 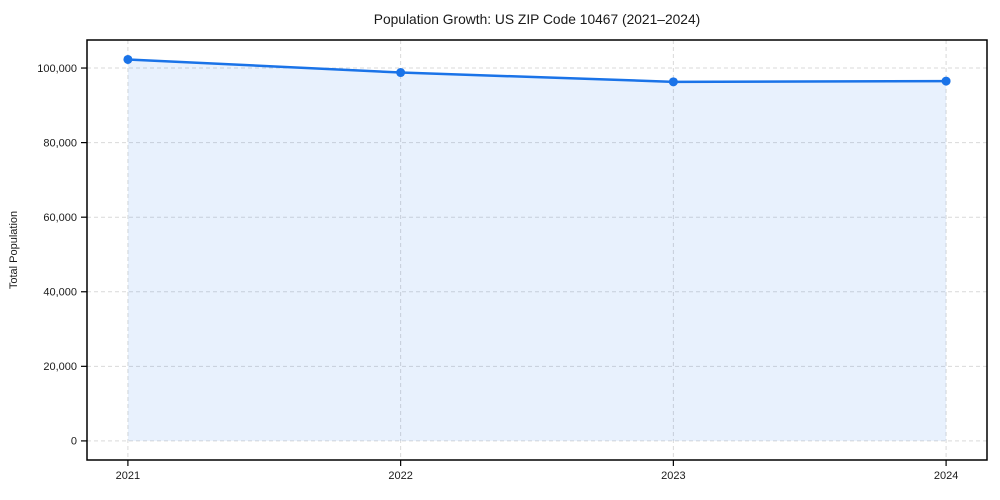 What do you see at coordinates (946, 476) in the screenshot?
I see `x-tick-label: 2024` at bounding box center [946, 476].